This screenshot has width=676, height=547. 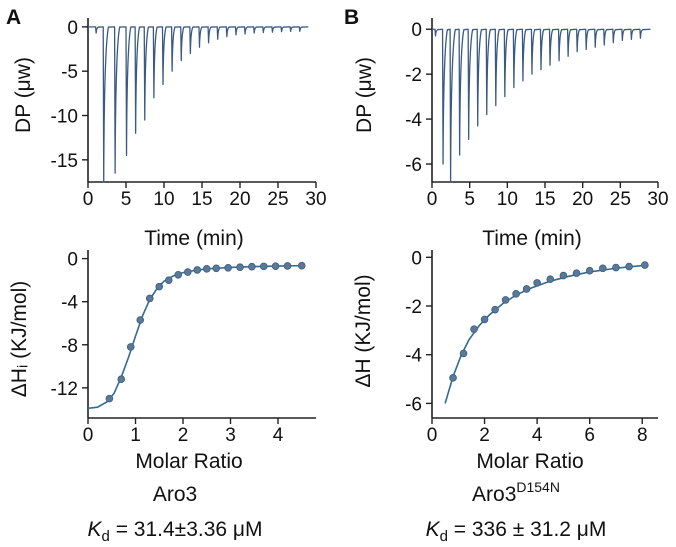 What do you see at coordinates (351, 17) in the screenshot?
I see `panel-label-b: B` at bounding box center [351, 17].